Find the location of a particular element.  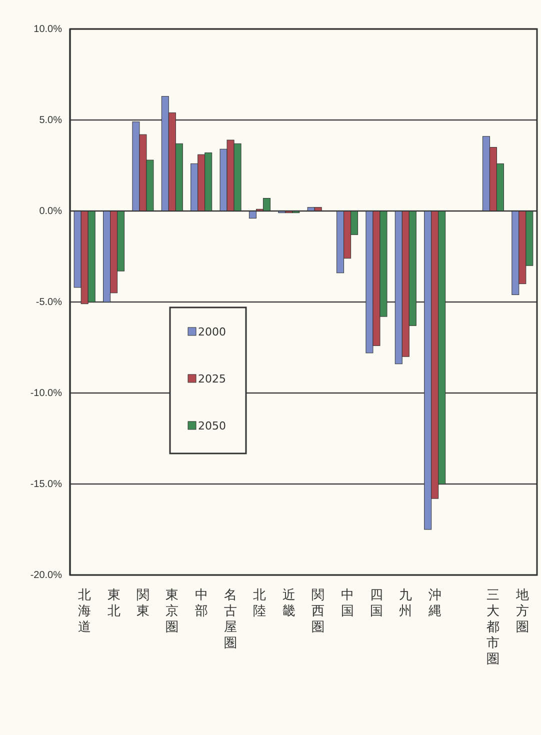

x-tick-label: 北陸 is located at coordinates (259, 602).